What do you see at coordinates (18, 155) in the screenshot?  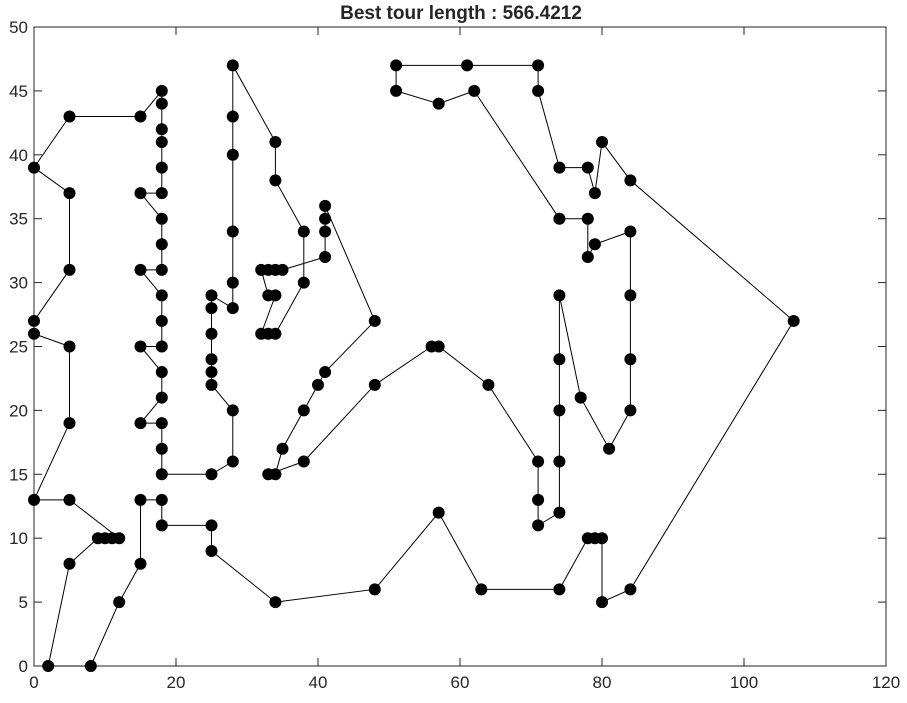 I see `y-tick-label: 40` at bounding box center [18, 155].